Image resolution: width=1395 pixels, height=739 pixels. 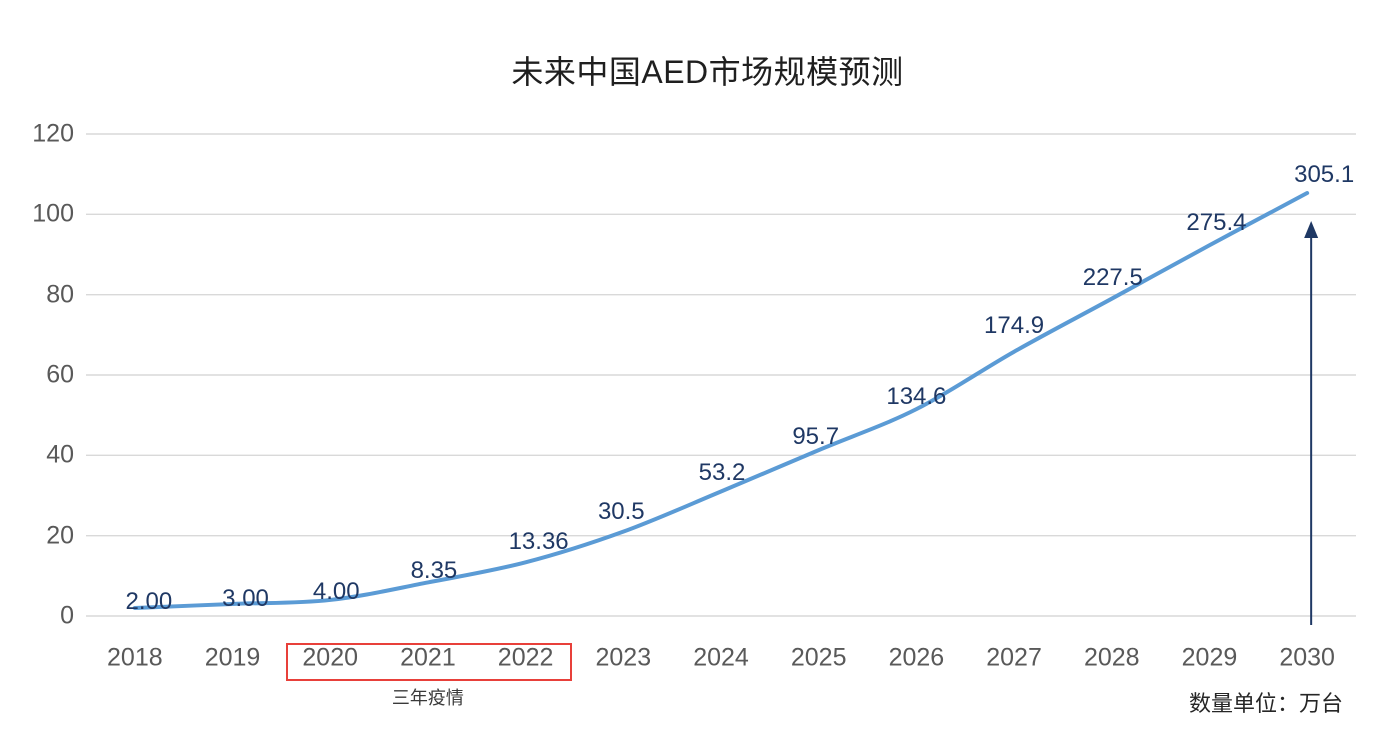 What do you see at coordinates (538, 542) in the screenshot?
I see `data-point-label: 13.36` at bounding box center [538, 542].